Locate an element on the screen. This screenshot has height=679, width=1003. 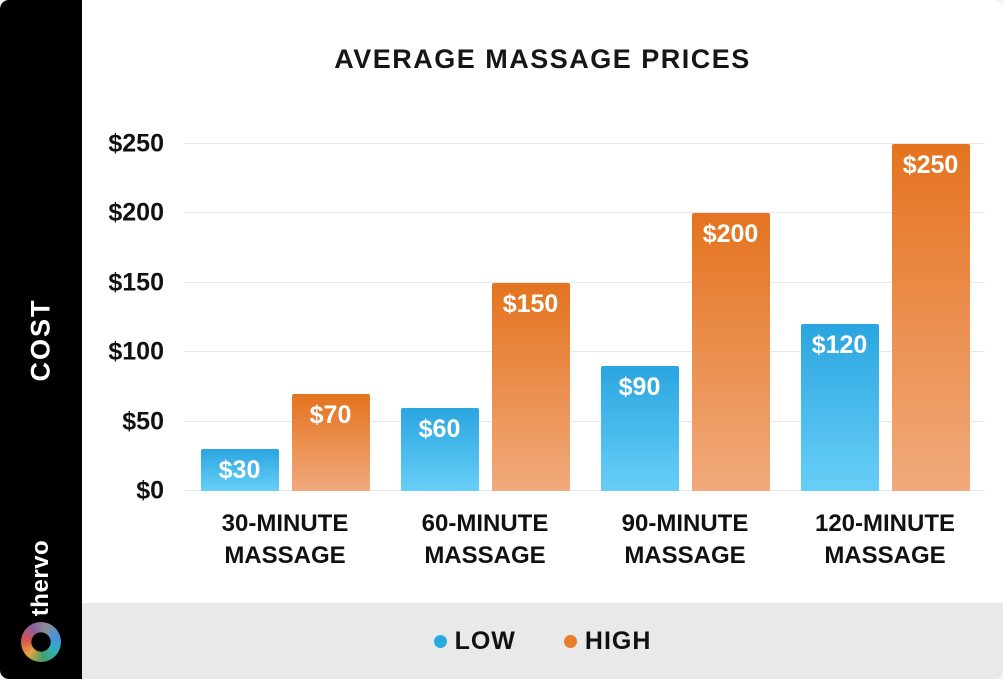
bar-high-90-minute-massage: $200 is located at coordinates (730, 352).